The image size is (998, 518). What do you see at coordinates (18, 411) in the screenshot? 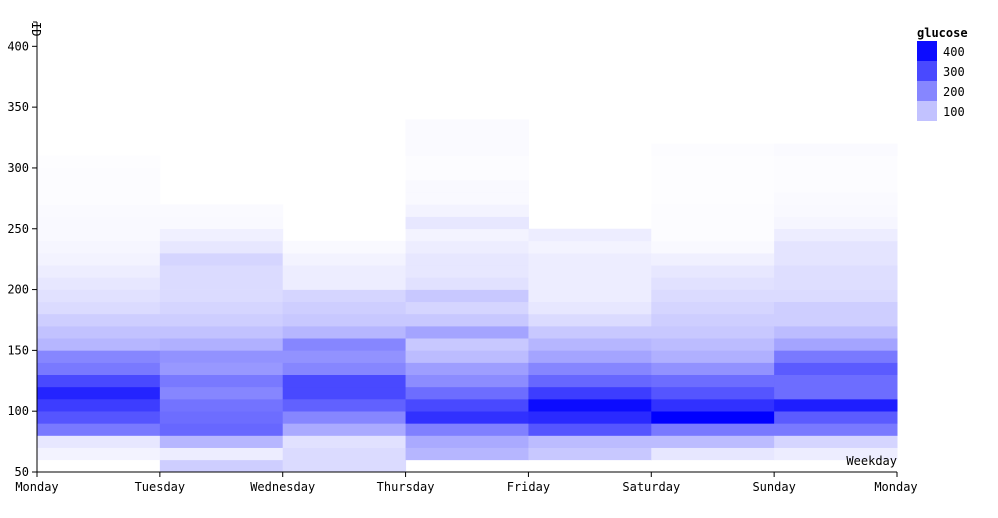
I see `y-tick-label: 100` at bounding box center [18, 411].